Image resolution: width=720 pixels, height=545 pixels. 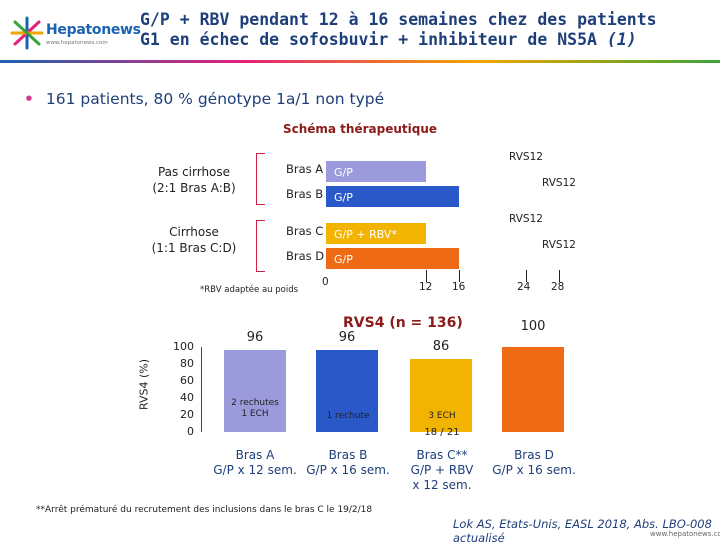 I want to click on arm-d-label: Bras D, so click(x=305, y=256).